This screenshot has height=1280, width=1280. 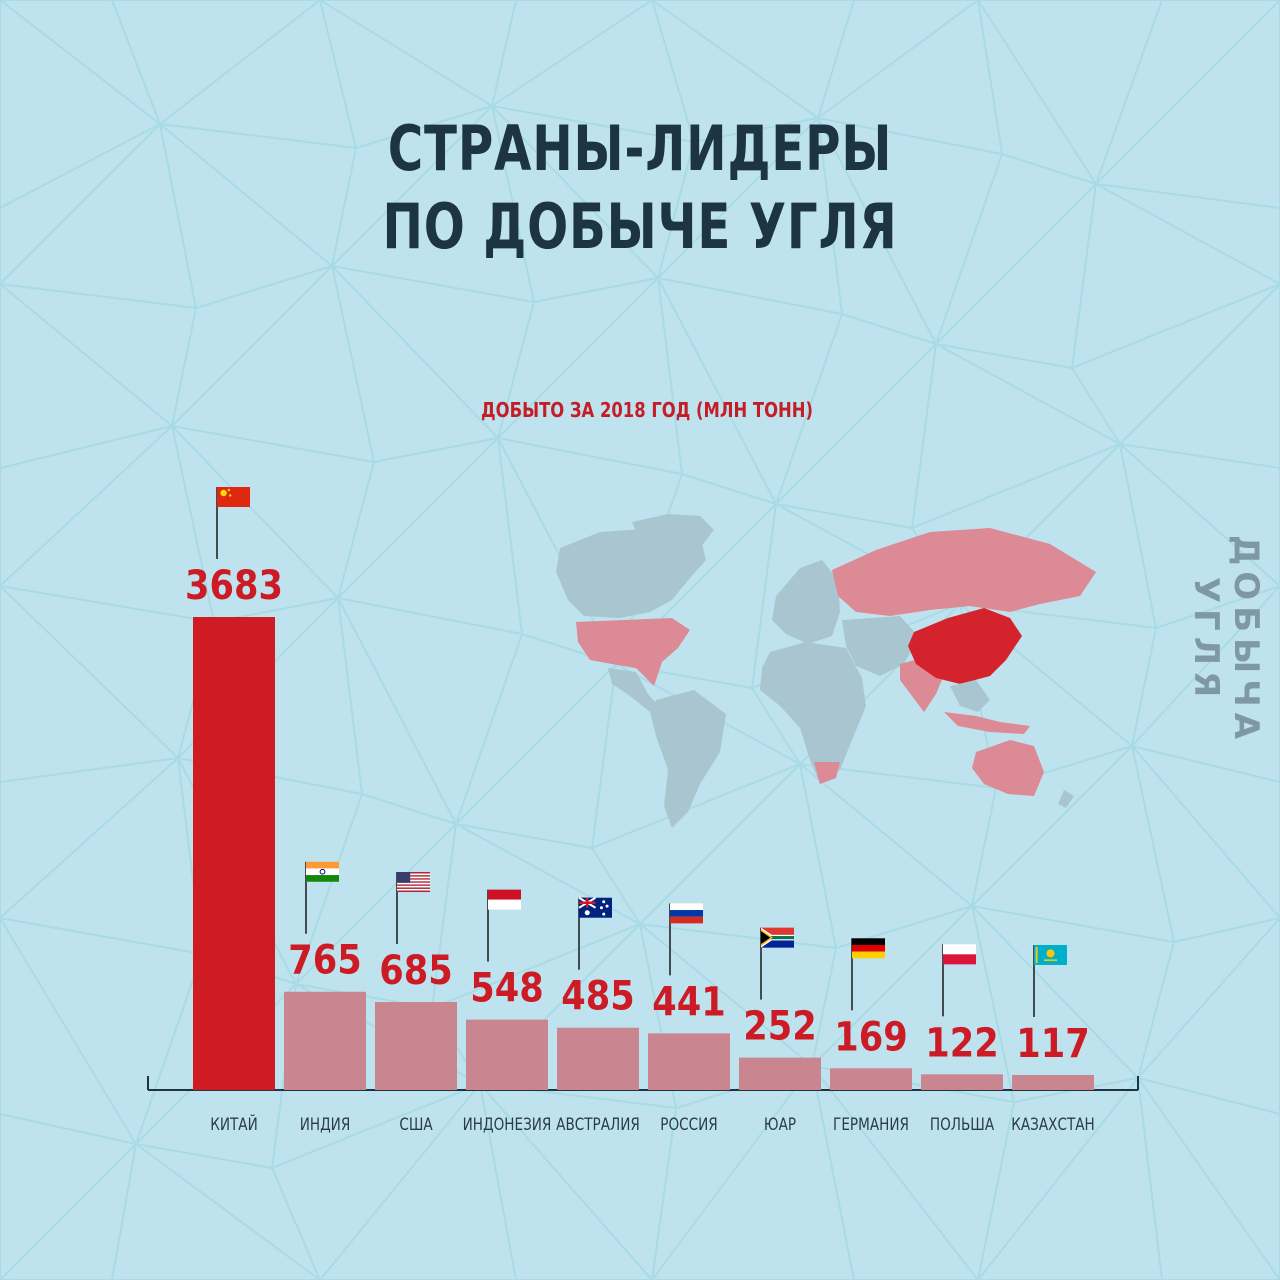 What do you see at coordinates (234, 1123) in the screenshot?
I see `category-label-china: КИТАЙ` at bounding box center [234, 1123].